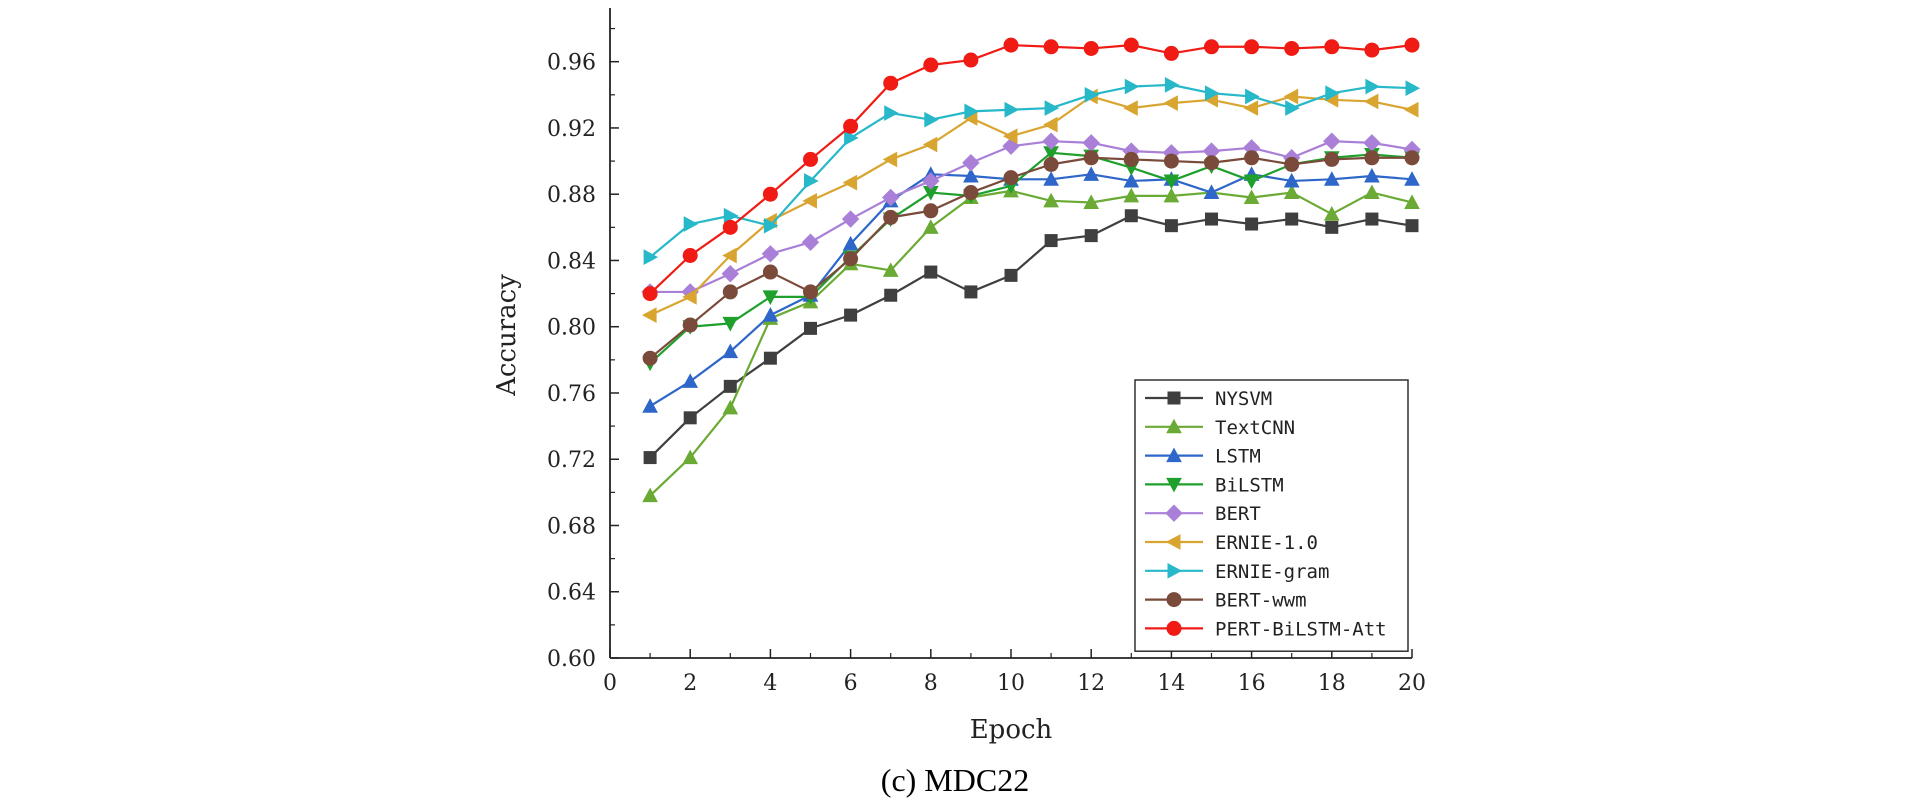 This screenshot has width=1910, height=811. What do you see at coordinates (1174, 628) in the screenshot?
I see `legend-marker-pert-bilstm-att` at bounding box center [1174, 628].